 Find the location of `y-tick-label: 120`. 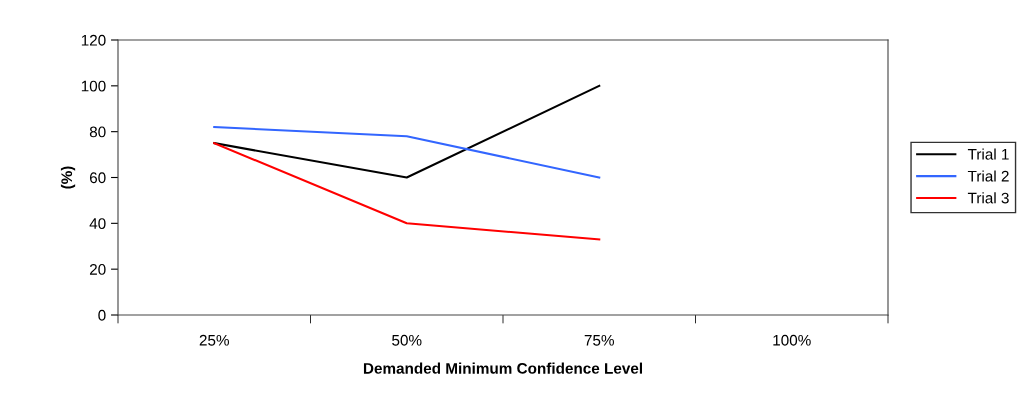

y-tick-label: 120 is located at coordinates (93, 40).